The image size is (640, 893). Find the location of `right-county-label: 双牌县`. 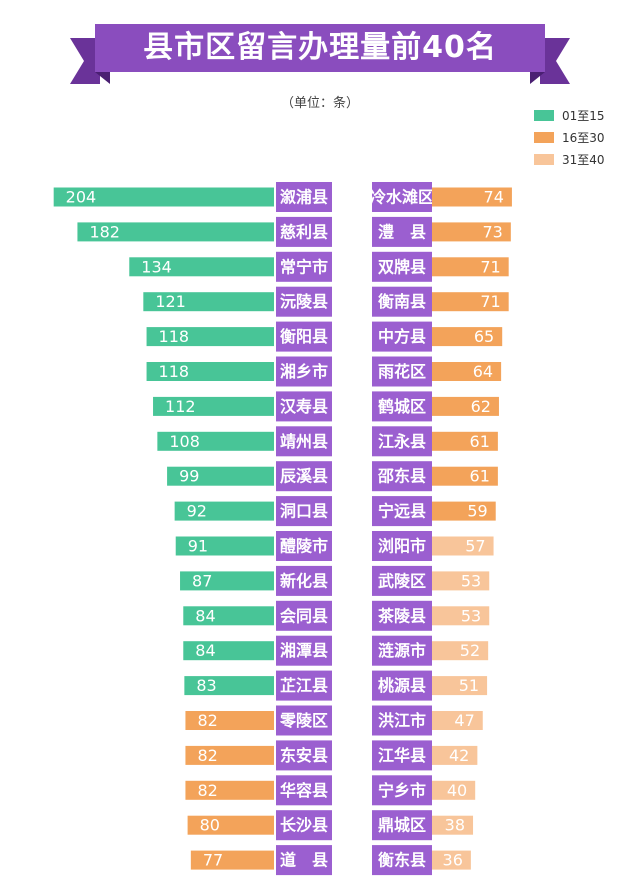

right-county-label: 双牌县 is located at coordinates (402, 266).